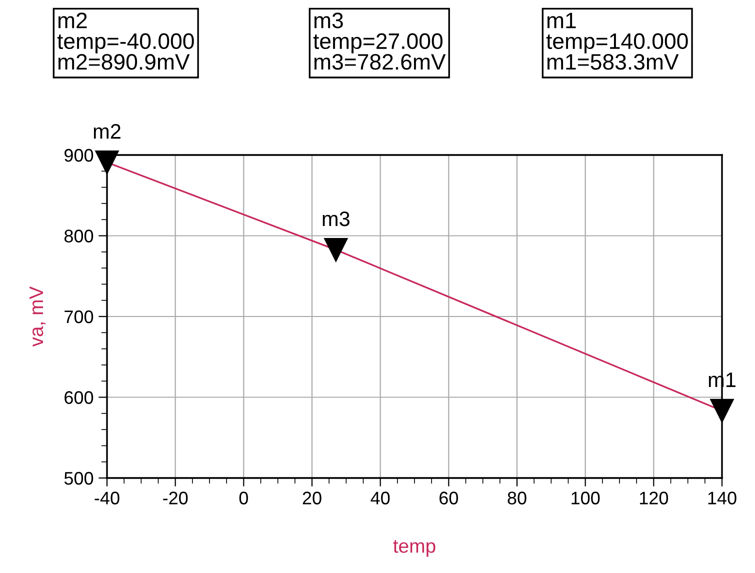 The image size is (755, 573). Describe the element at coordinates (107, 498) in the screenshot. I see `x-tick-label: -40` at that location.